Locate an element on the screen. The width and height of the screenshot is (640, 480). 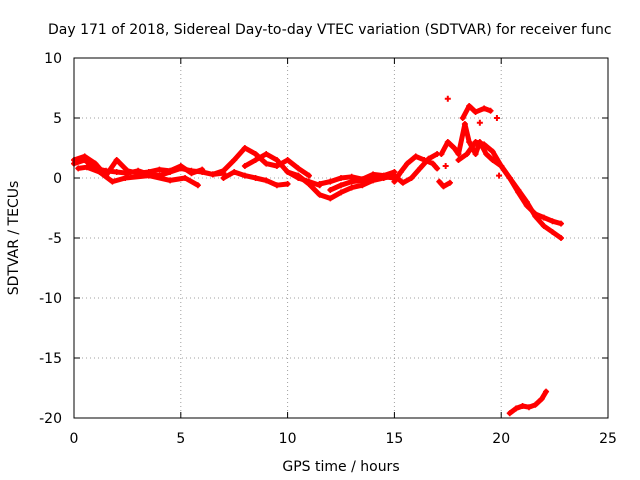
x-tick-label: 5 is located at coordinates (180, 439).